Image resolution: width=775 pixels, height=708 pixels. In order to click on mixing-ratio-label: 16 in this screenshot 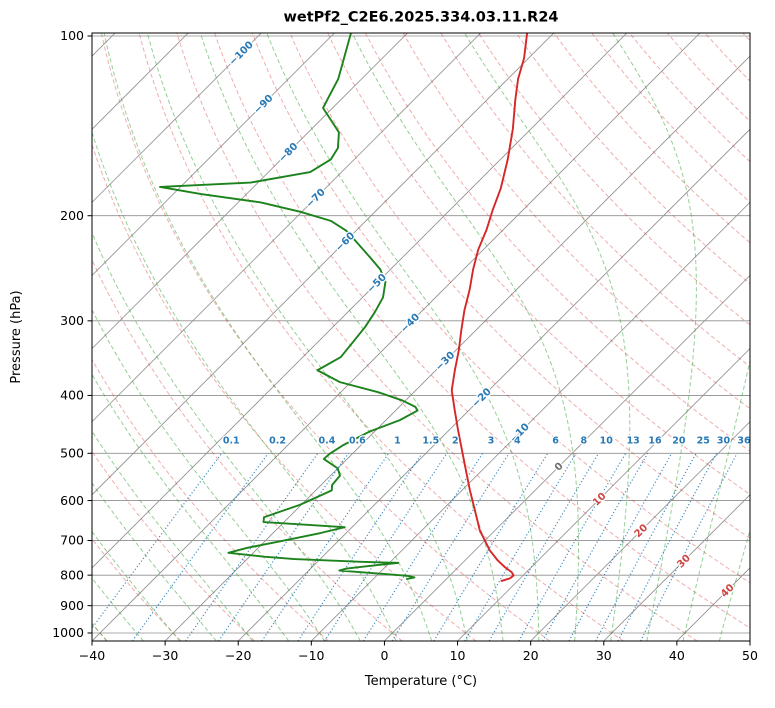, I will do `click(655, 441)`.